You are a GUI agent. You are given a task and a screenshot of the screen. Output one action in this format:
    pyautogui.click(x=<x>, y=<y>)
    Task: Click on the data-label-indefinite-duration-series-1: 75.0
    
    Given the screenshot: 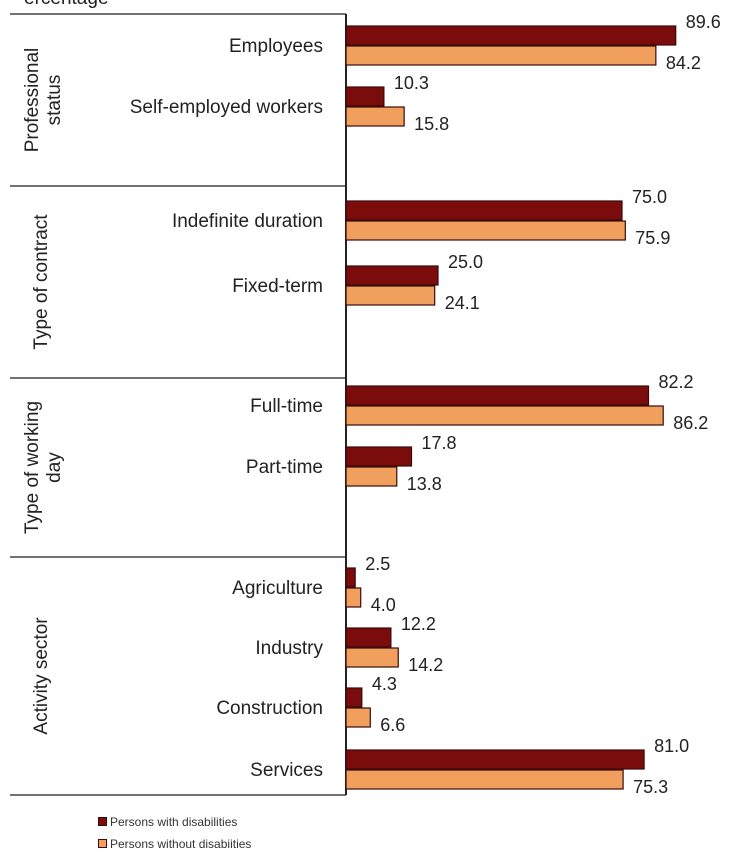 What is the action you would take?
    pyautogui.click(x=649, y=197)
    